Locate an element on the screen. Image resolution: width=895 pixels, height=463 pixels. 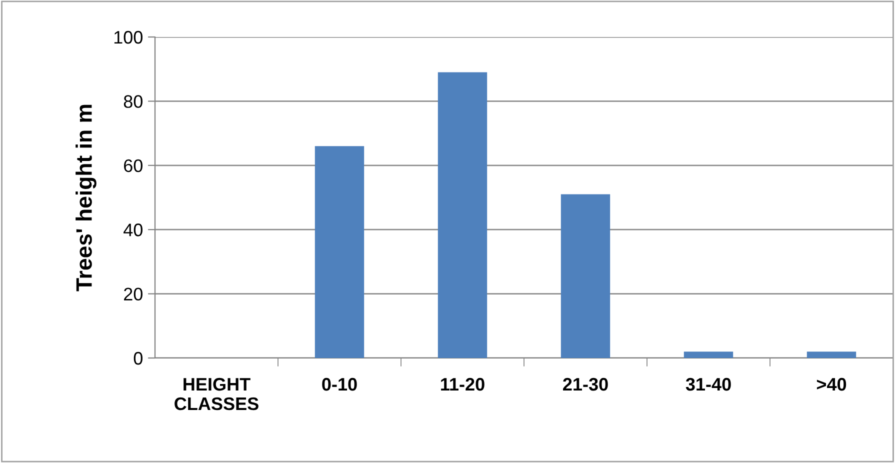
y-axis-title: Trees' height in m is located at coordinates (86, 198).